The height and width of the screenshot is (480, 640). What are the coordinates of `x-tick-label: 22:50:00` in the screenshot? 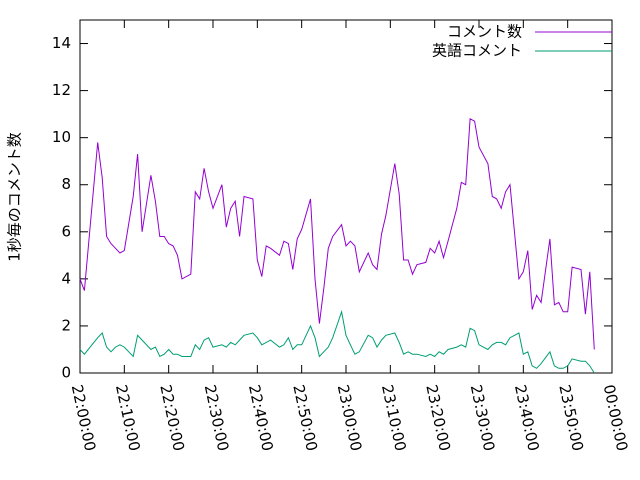 It's located at (305, 418).